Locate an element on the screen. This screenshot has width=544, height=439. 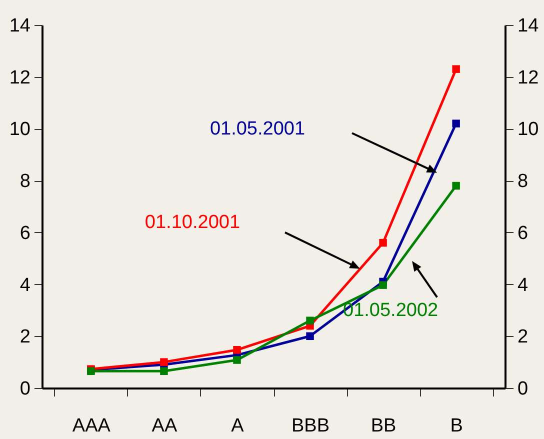
series-label: 01.05.2002 is located at coordinates (390, 311).